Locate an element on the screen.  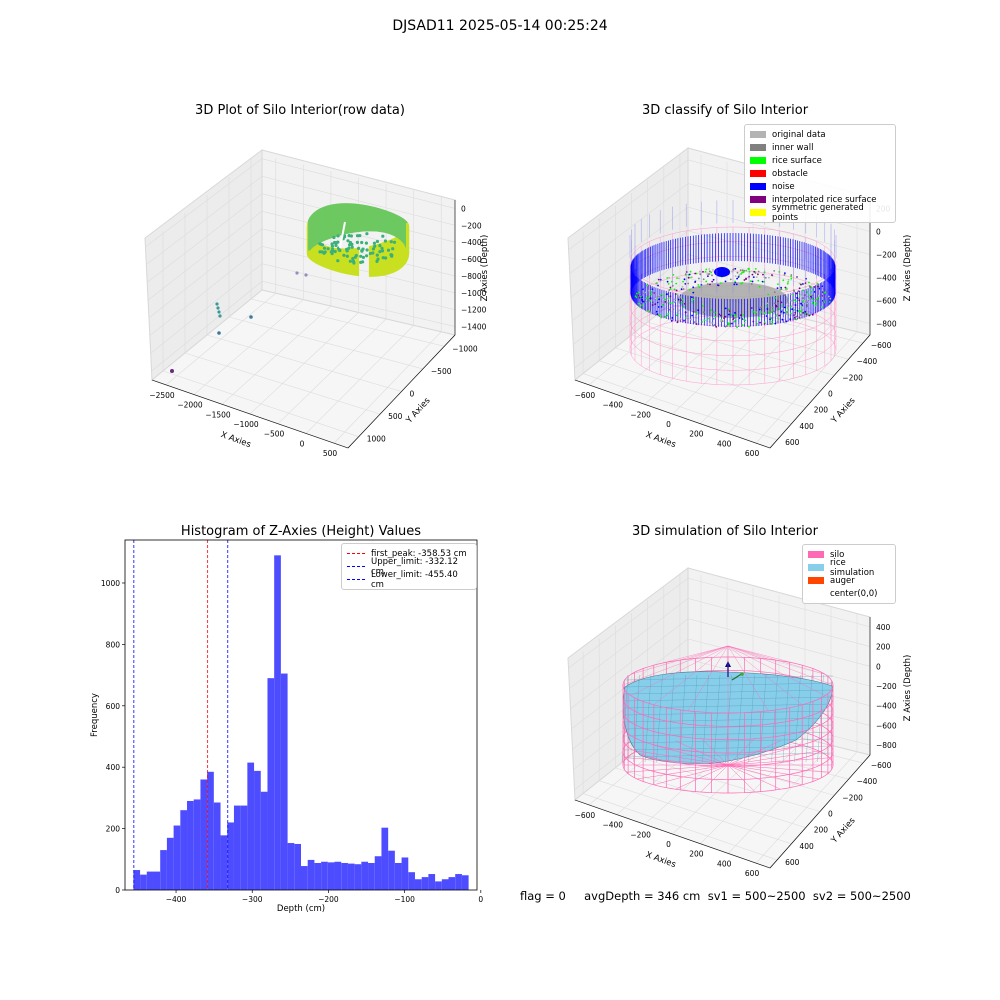
legend-label: rice surface is located at coordinates (797, 160).